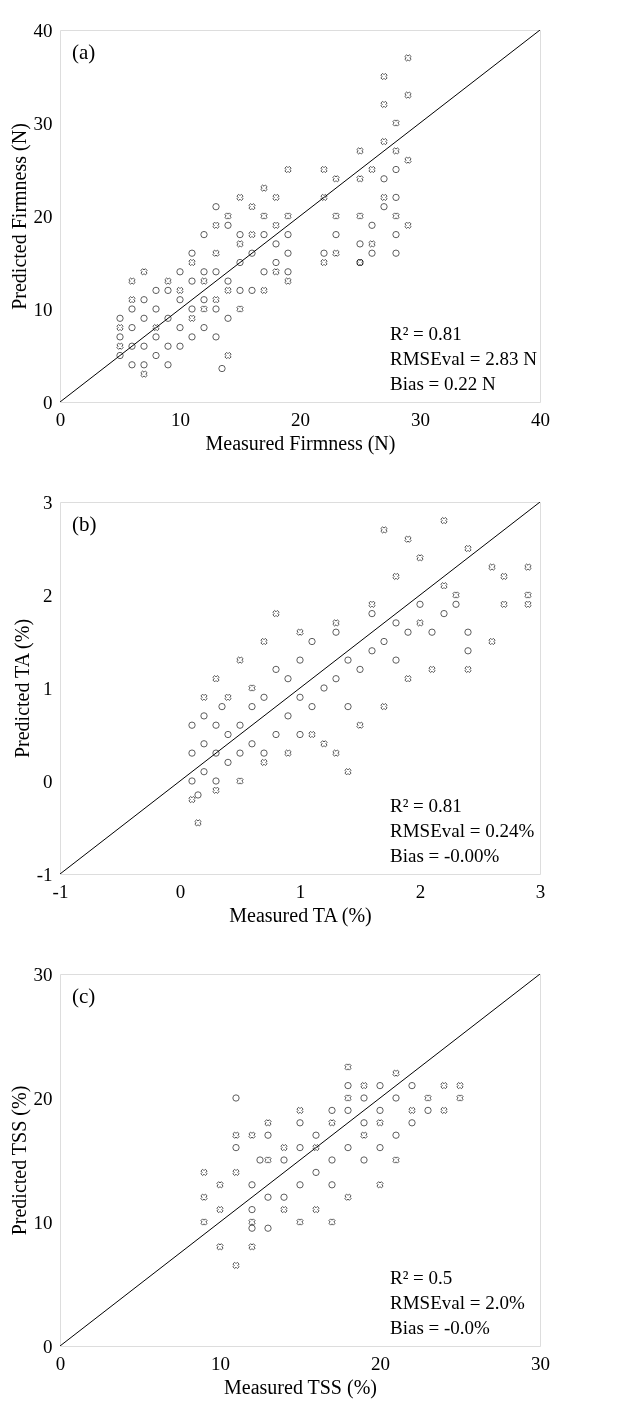 This screenshot has width=617, height=1419. I want to click on x-axis-title: Measured Firmness (N), so click(300, 443).